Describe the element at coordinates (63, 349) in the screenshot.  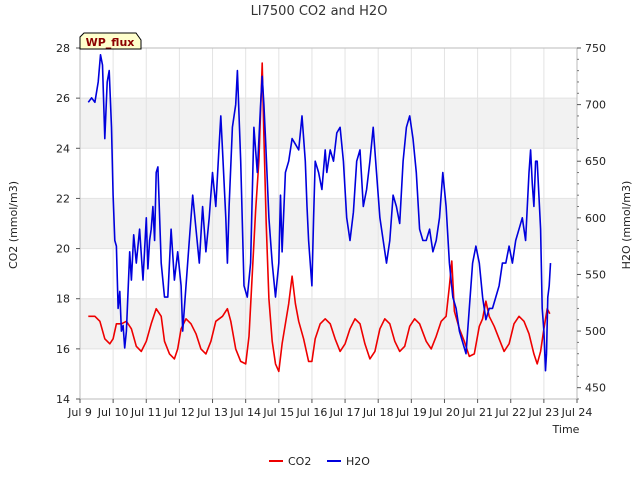
I see `y-left-tick-label: 16` at that location.